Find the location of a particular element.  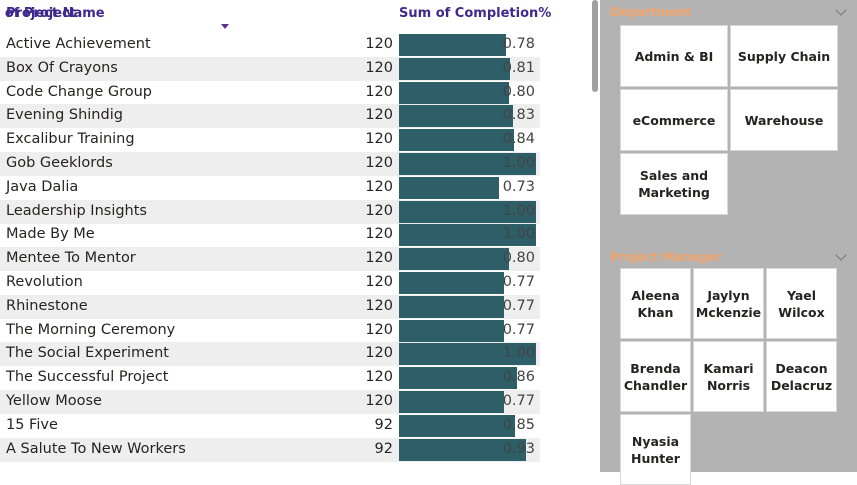

slicer-button: eCommerce is located at coordinates (674, 120).